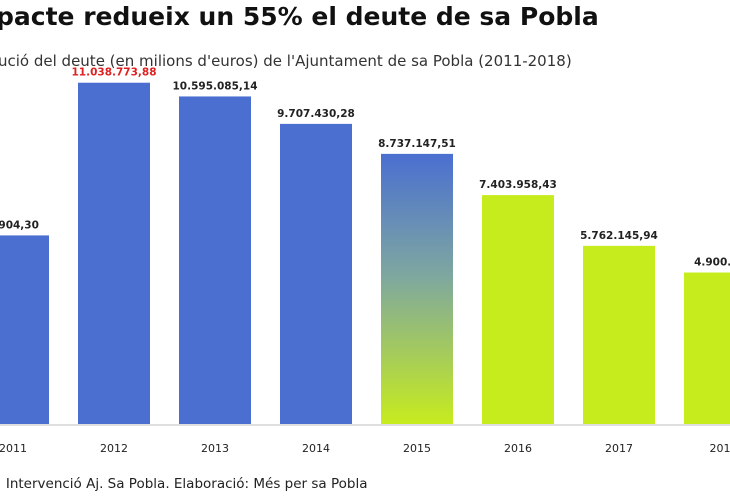  Describe the element at coordinates (518, 309) in the screenshot. I see `bar-2016` at that location.